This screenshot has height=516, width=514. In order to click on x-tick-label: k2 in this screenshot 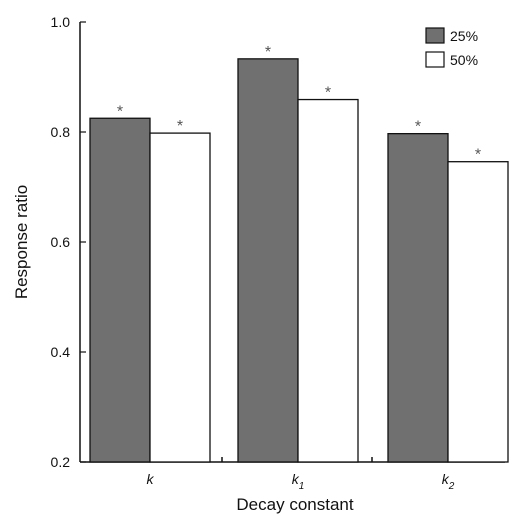, I will do `click(448, 481)`.